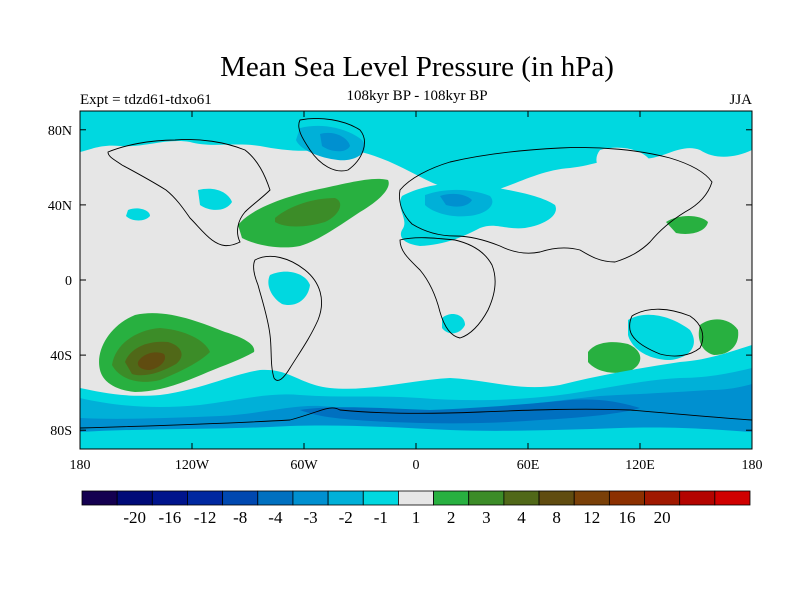 The height and width of the screenshot is (600, 800). What do you see at coordinates (623, 163) in the screenshot?
I see `siberia-high-small` at bounding box center [623, 163].